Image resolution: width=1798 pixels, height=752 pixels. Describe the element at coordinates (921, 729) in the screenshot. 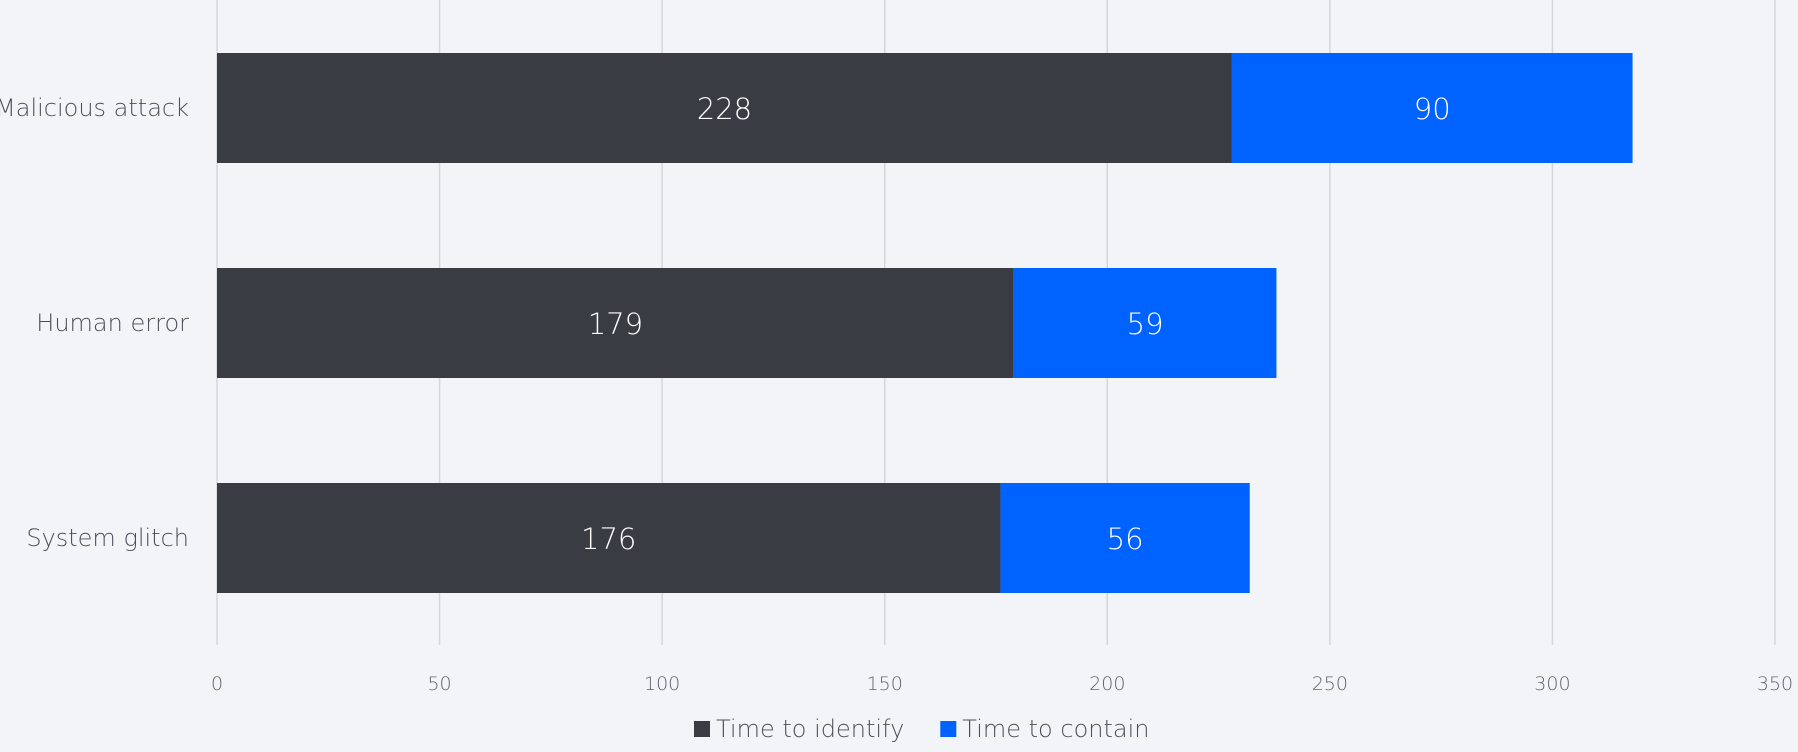

I see `legend: Time to identify Time to contain` at that location.